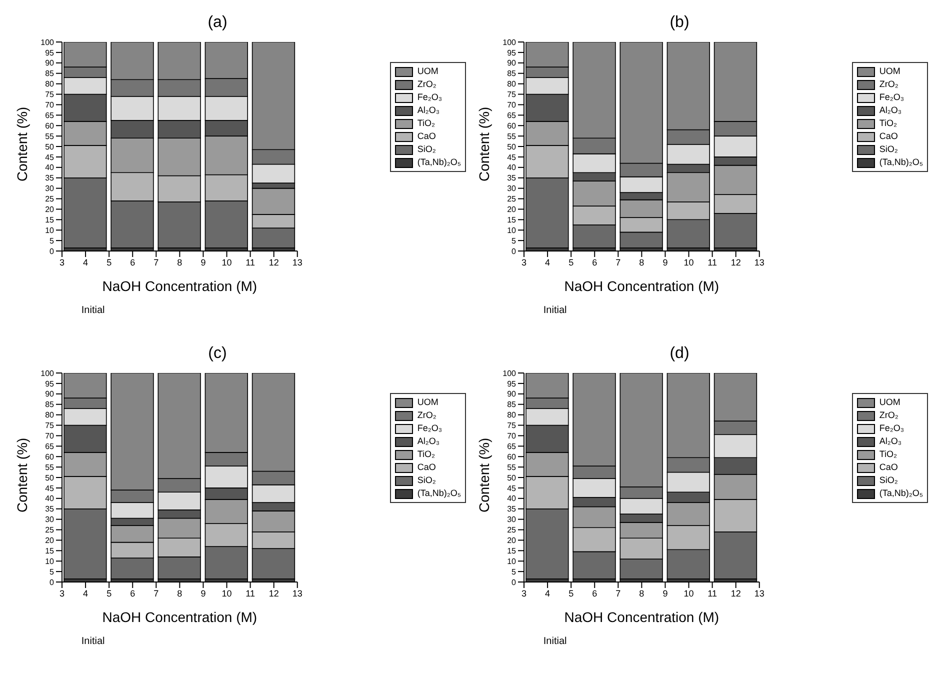  I want to click on chart-title: (a), so click(217, 23).